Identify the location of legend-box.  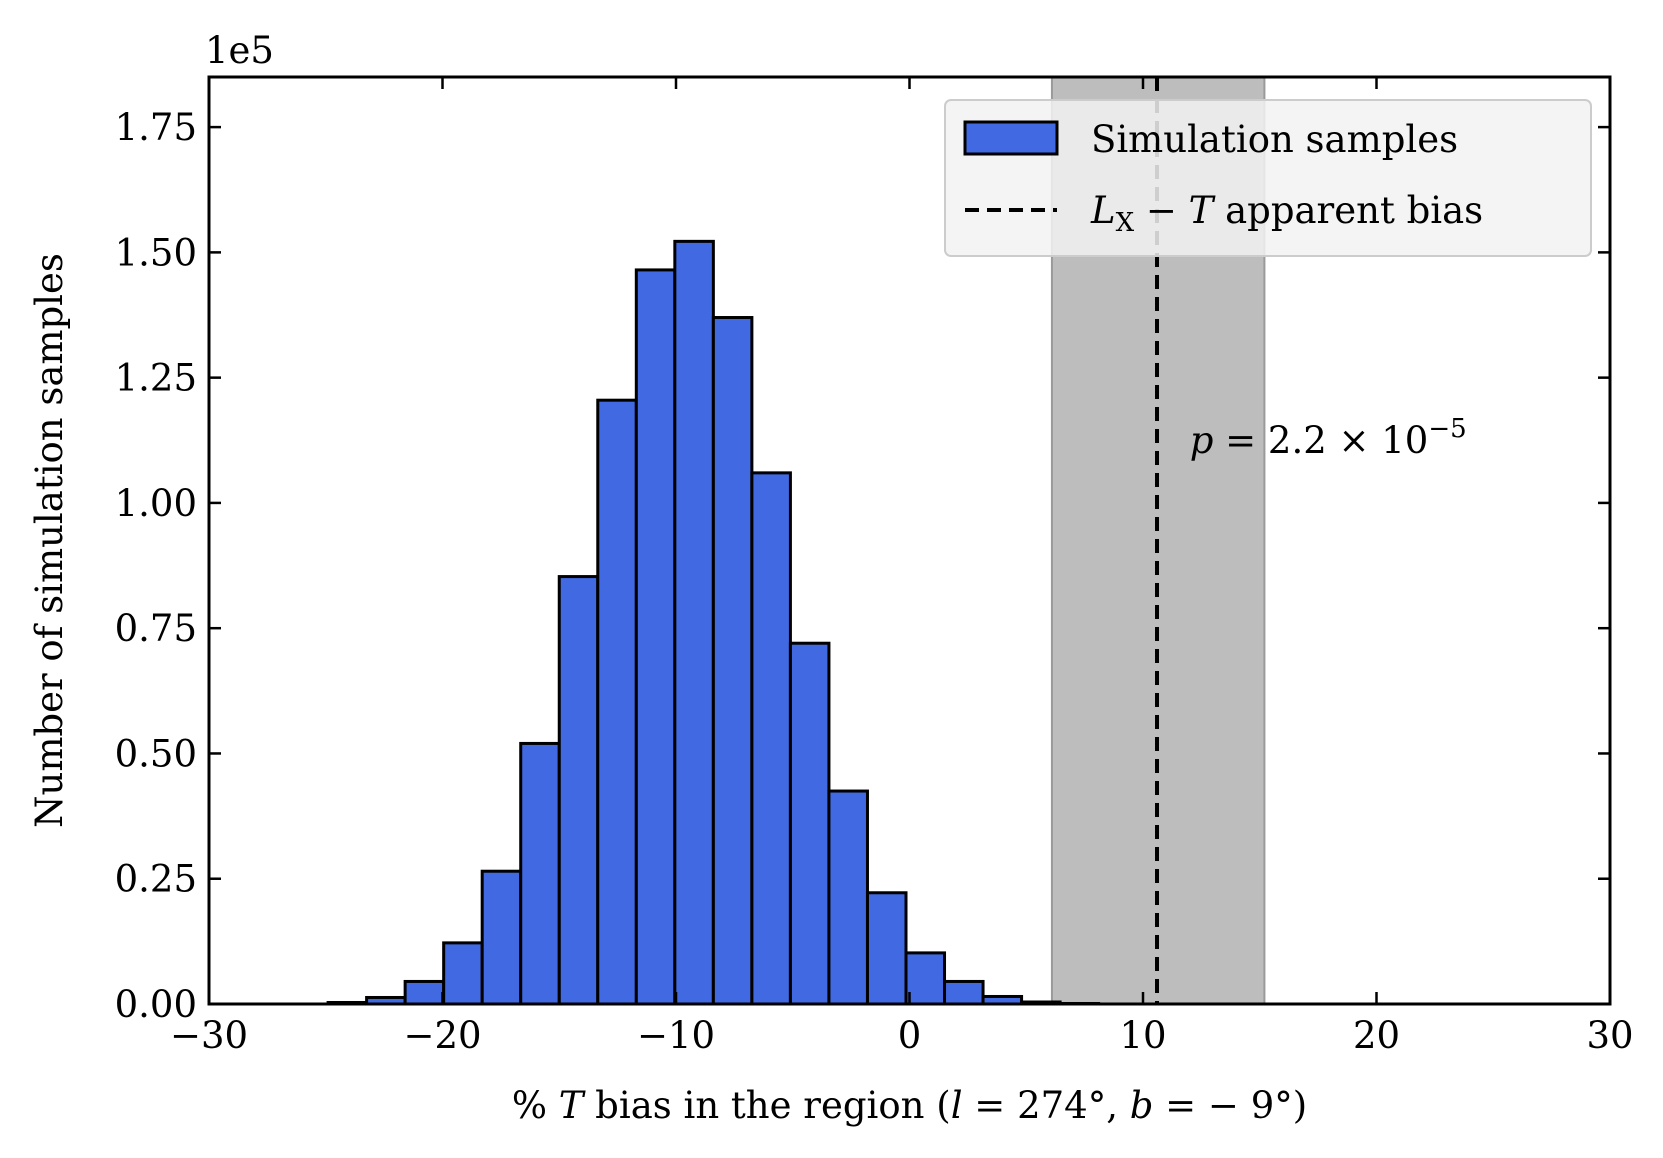
(1268, 178).